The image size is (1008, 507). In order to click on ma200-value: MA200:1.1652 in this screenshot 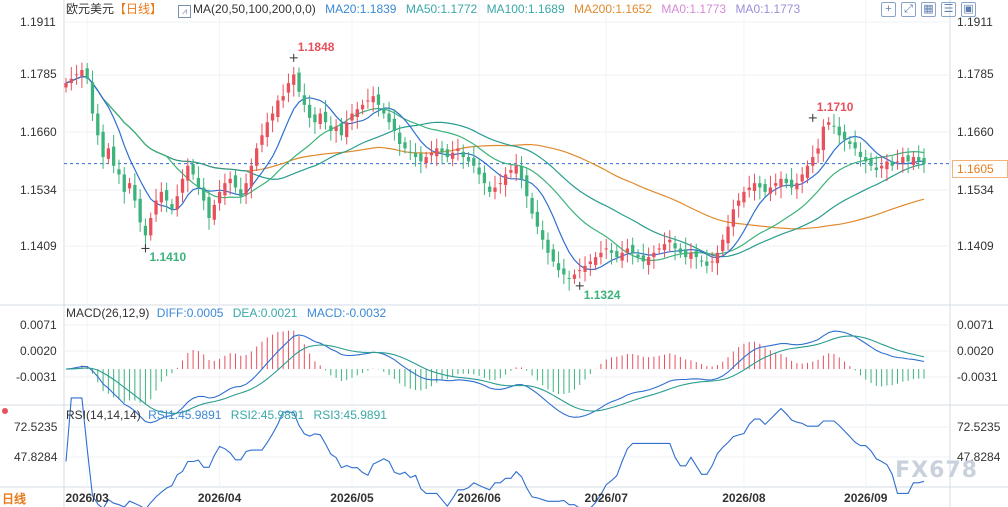, I will do `click(613, 9)`.